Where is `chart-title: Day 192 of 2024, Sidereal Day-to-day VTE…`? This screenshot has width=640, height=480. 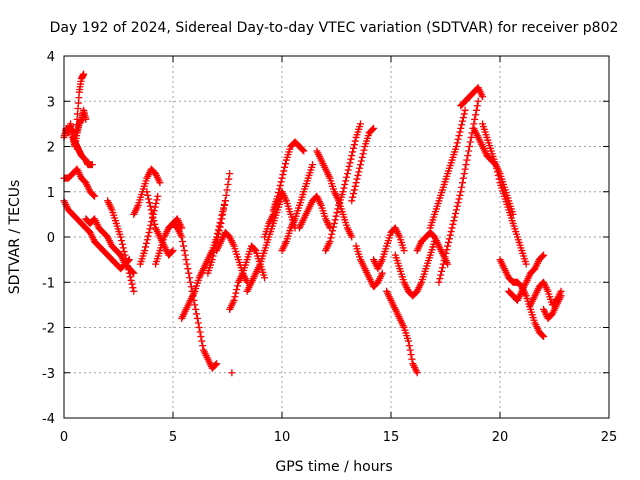 chart-title: Day 192 of 2024, Sidereal Day-to-day VTE… is located at coordinates (334, 28).